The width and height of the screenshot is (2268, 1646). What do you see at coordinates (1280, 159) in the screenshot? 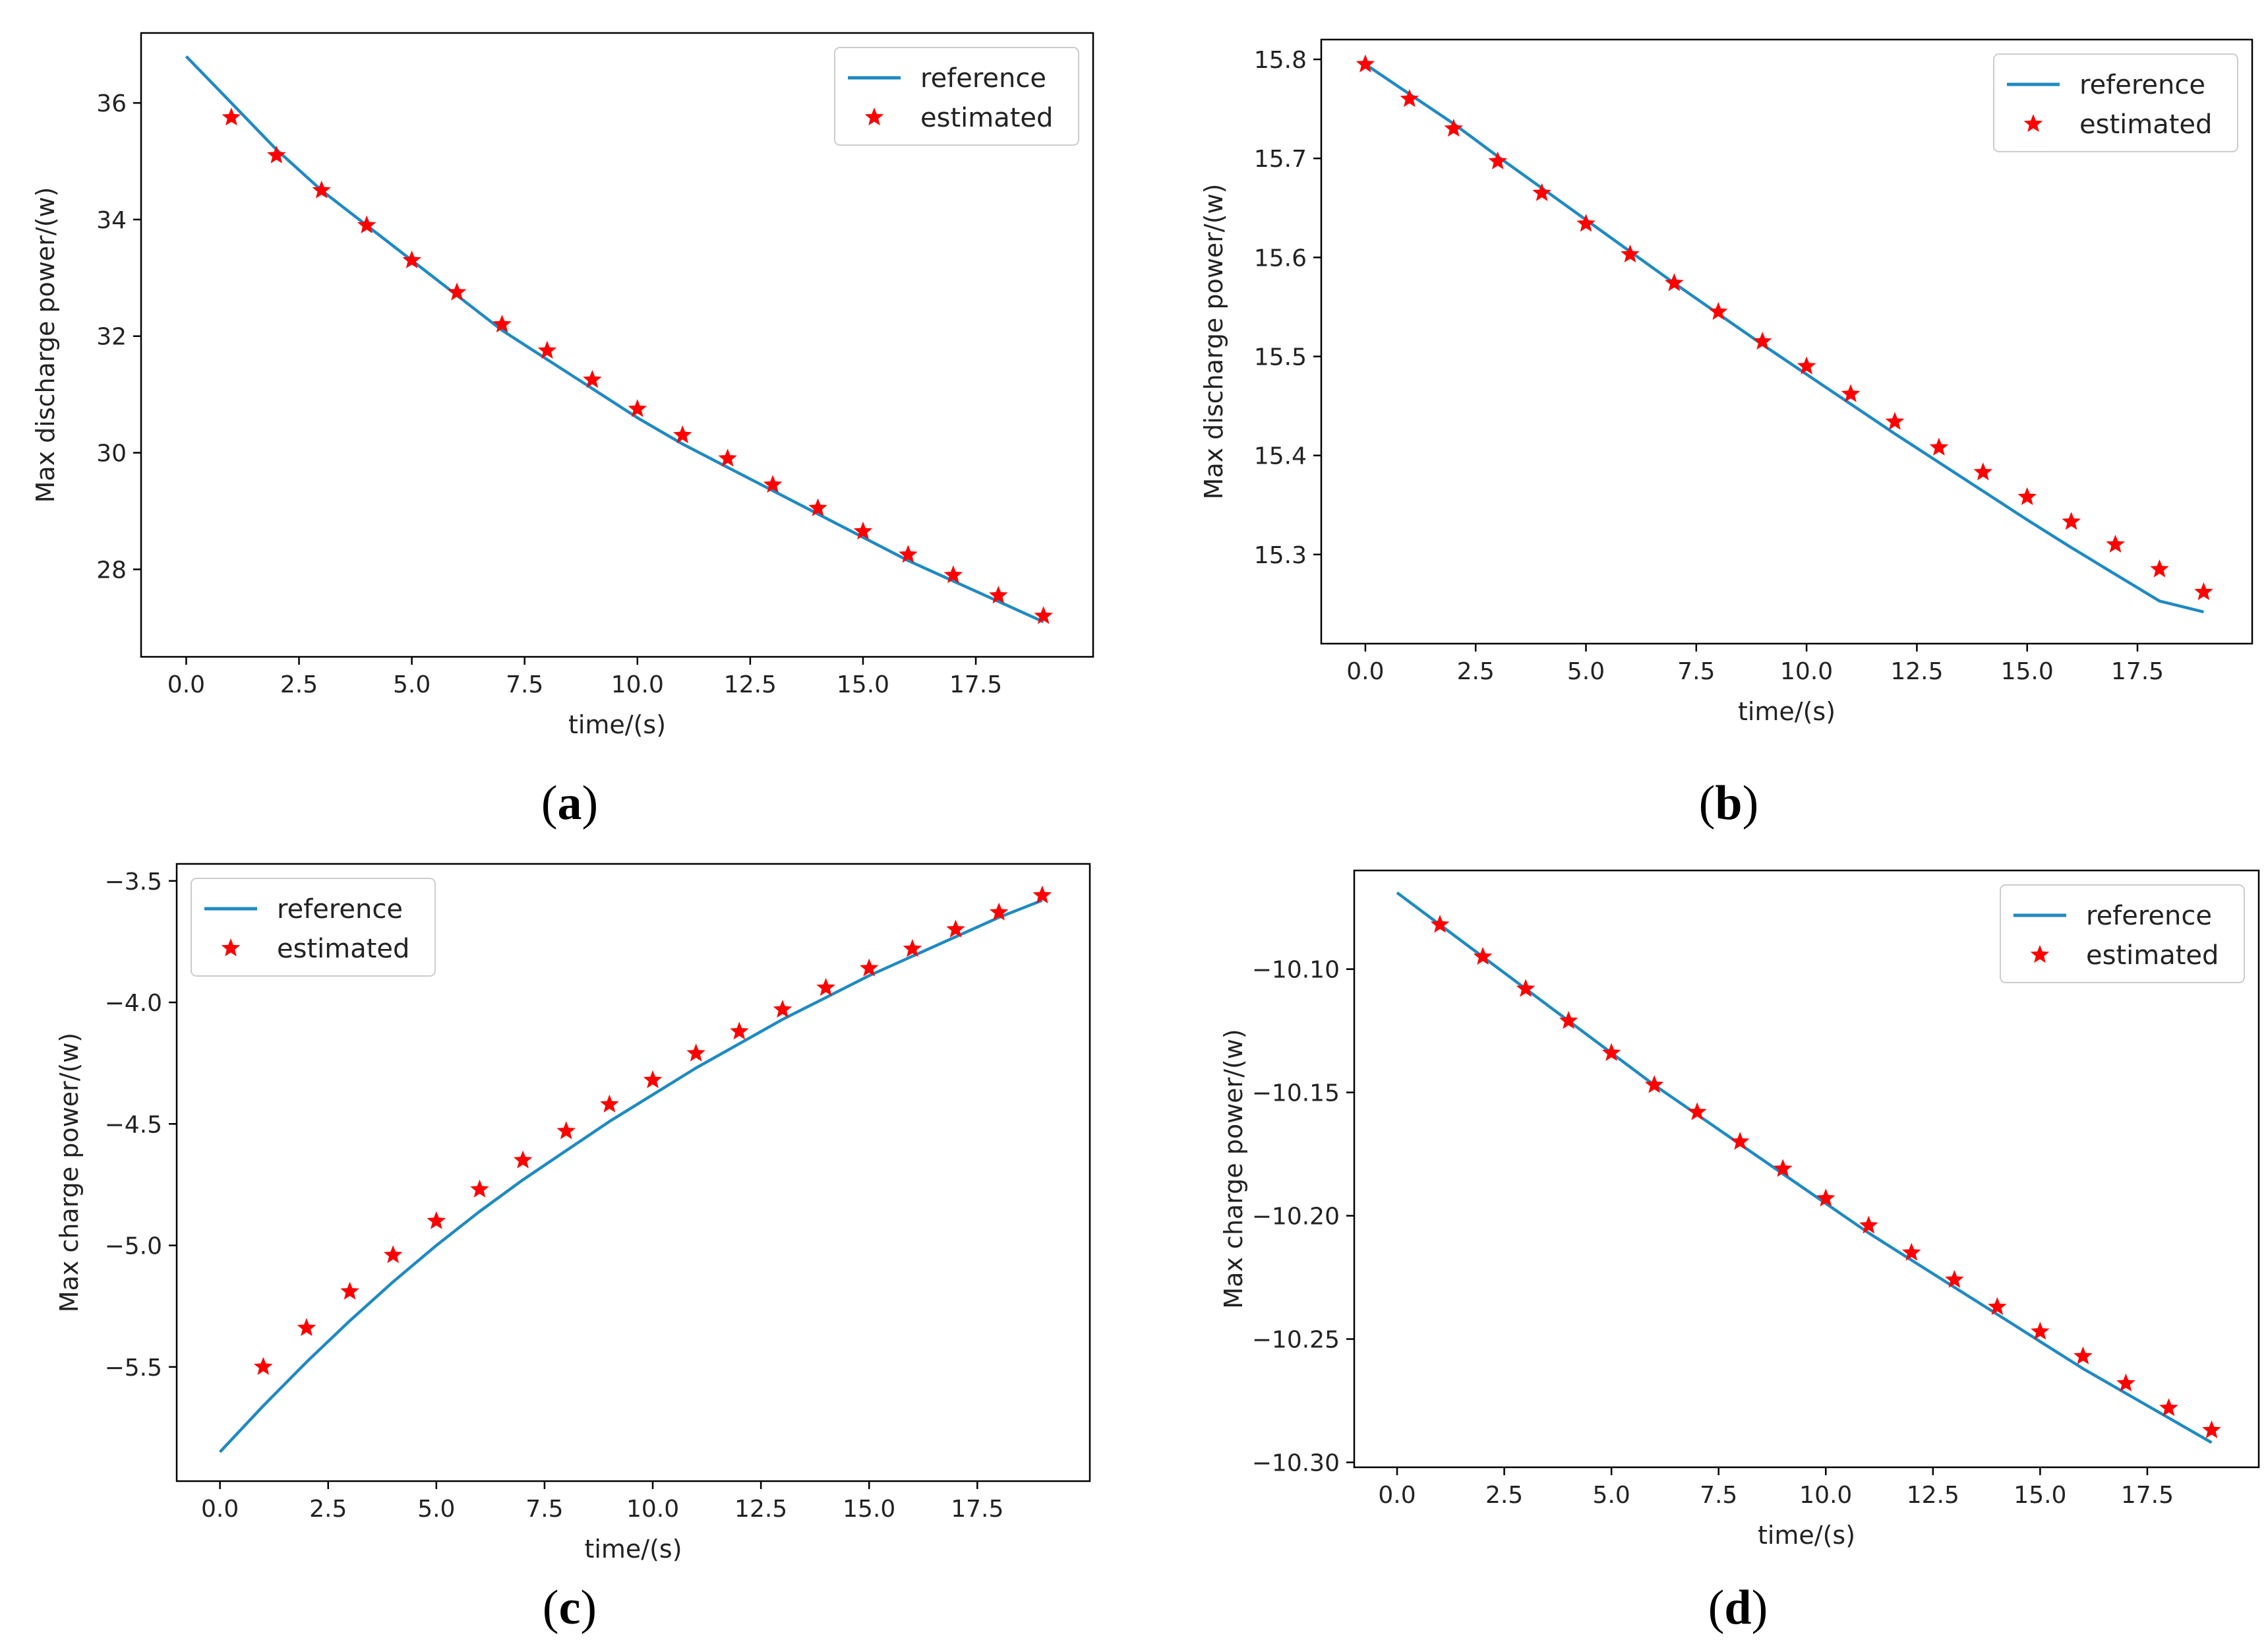
I see `y-tick-label: 15.7` at bounding box center [1280, 159].